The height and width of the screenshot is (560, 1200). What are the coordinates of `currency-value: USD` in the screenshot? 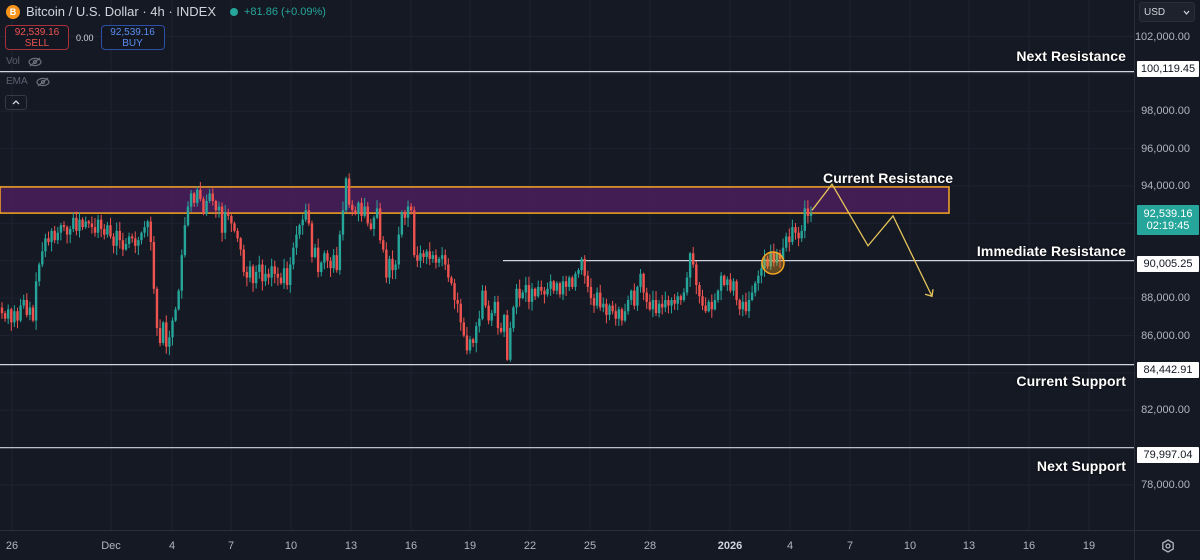 It's located at (1155, 12).